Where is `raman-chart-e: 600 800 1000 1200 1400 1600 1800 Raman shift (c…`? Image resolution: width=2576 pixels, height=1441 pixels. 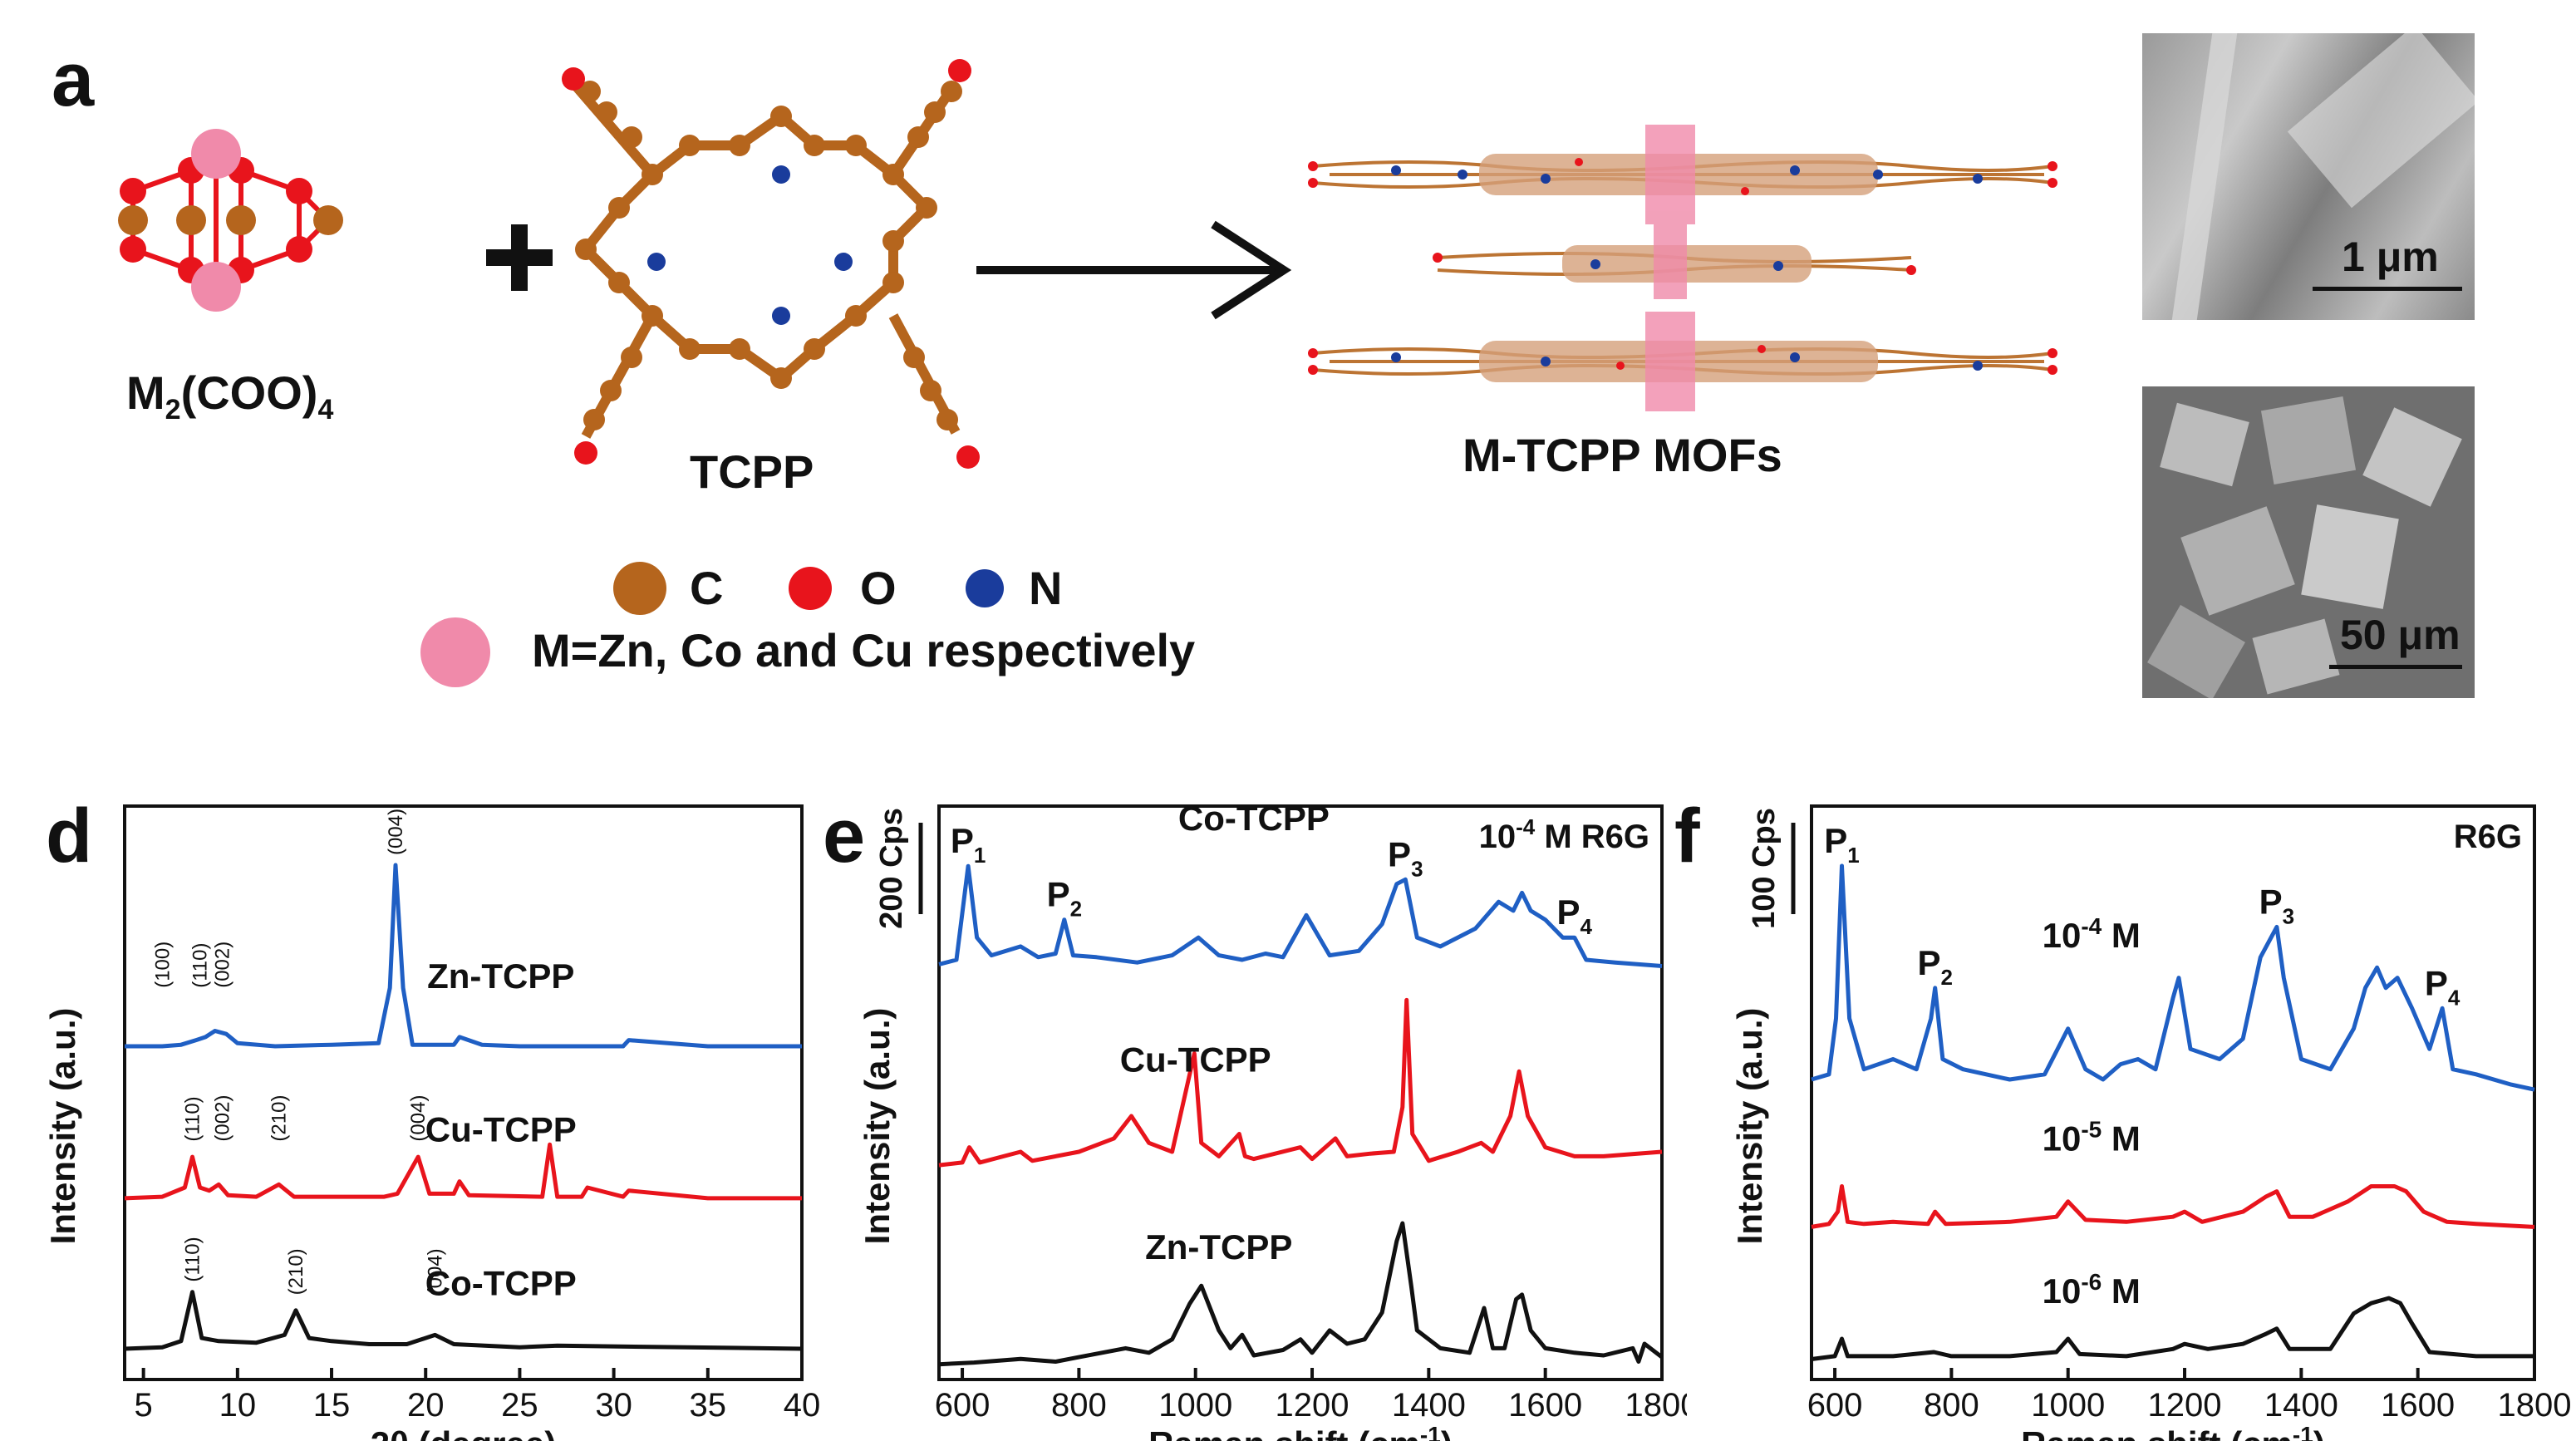
raman-chart-e: 600 800 1000 1200 1400 1600 1800 Raman shift (c… is located at coordinates (1272, 1120).